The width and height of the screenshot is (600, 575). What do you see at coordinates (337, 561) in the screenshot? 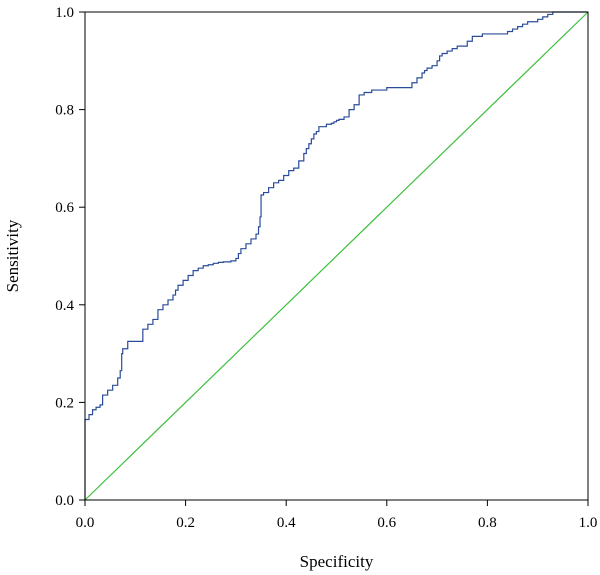
I see `x-axis-label: Specificity` at bounding box center [337, 561].